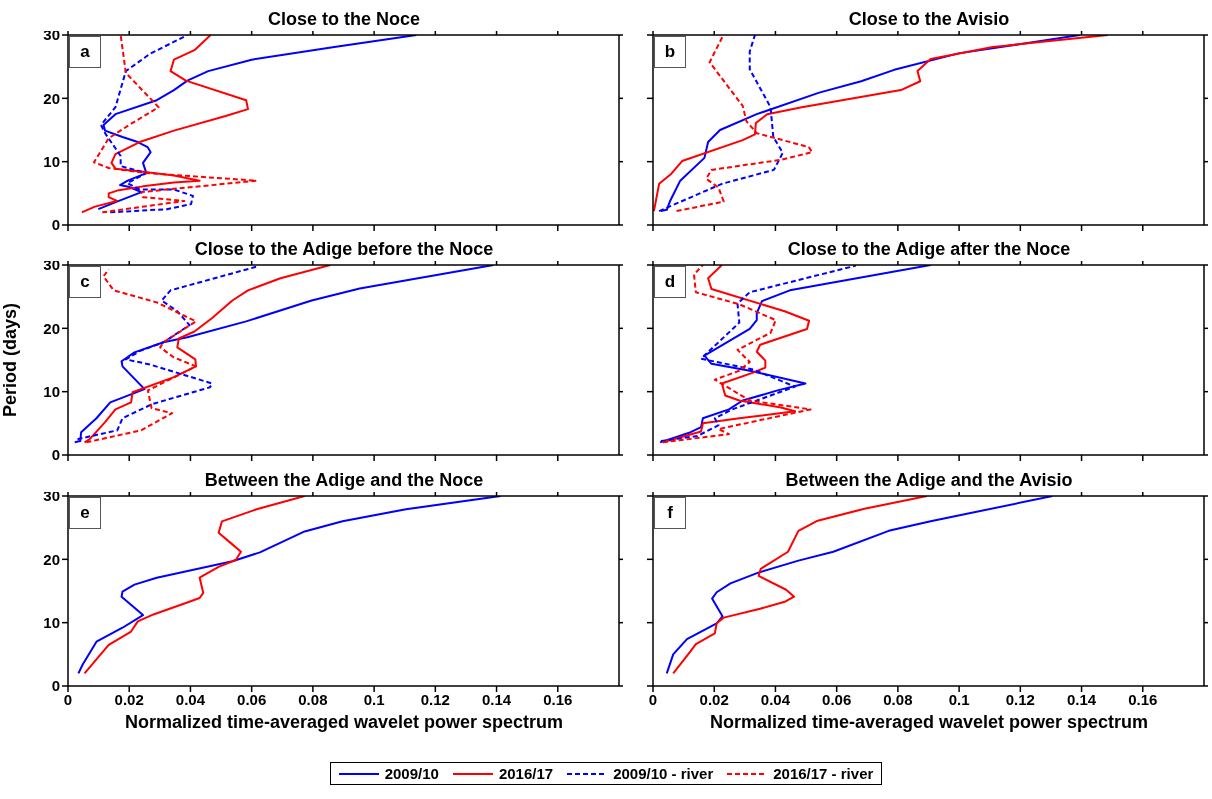 The image size is (1212, 799). Describe the element at coordinates (823, 773) in the screenshot. I see `legend-label: 2016/17 - river` at that location.